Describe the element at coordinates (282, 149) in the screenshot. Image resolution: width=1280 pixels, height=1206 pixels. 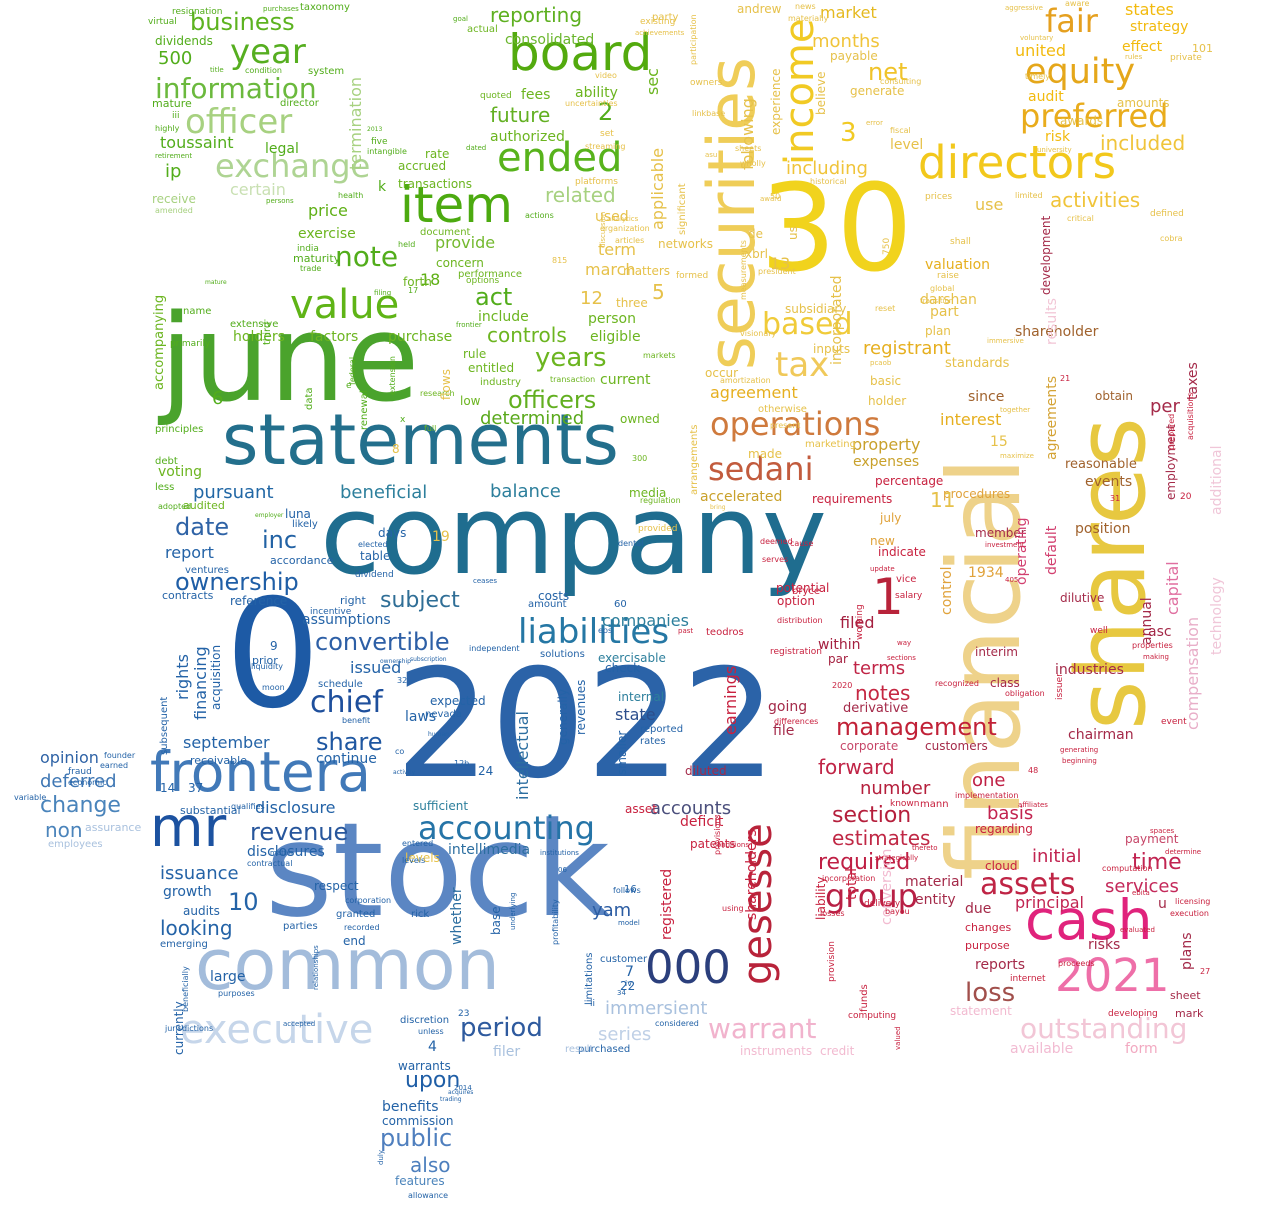
I see `word-legal: legal` at that location.